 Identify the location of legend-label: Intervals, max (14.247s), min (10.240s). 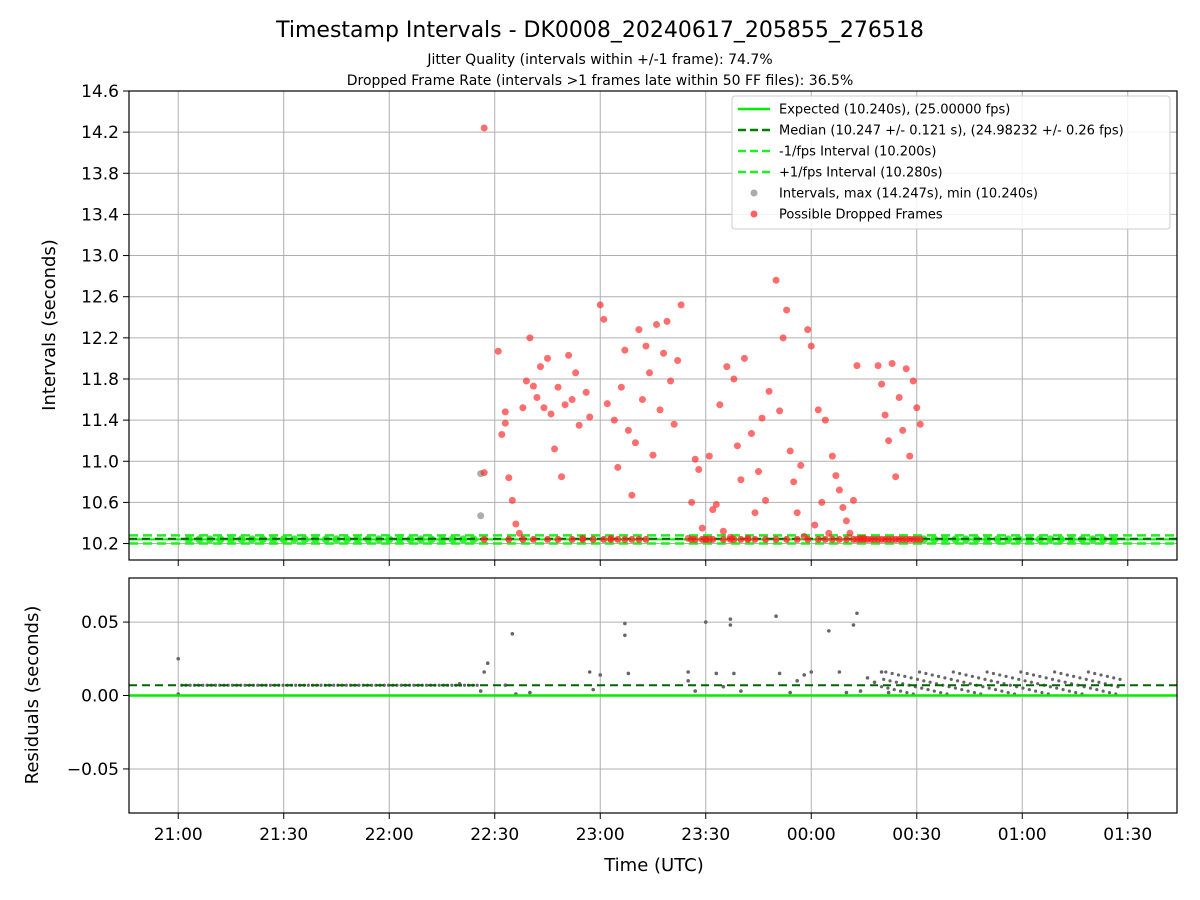
(908, 194).